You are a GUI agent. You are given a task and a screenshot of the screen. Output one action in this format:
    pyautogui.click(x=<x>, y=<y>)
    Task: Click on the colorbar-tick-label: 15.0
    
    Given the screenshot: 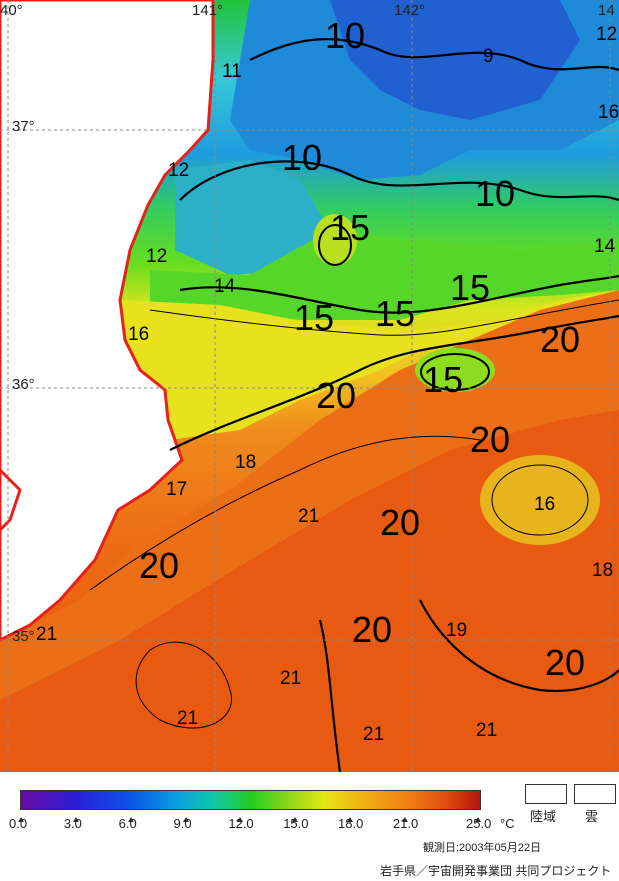 What is the action you would take?
    pyautogui.click(x=296, y=823)
    